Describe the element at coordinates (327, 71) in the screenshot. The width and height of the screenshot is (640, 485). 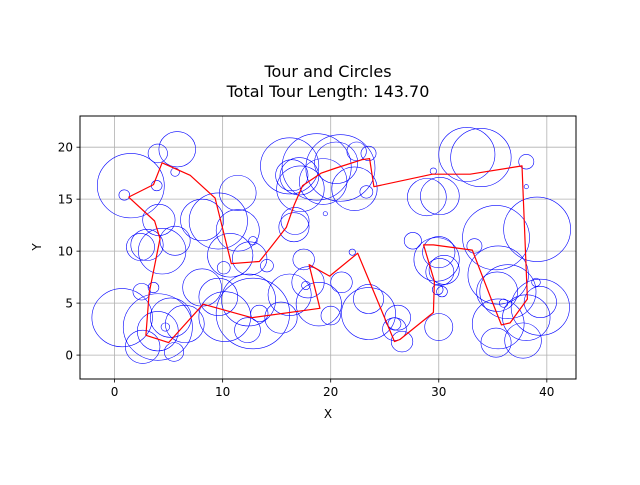
I see `chart-title: Tour and Circles` at that location.